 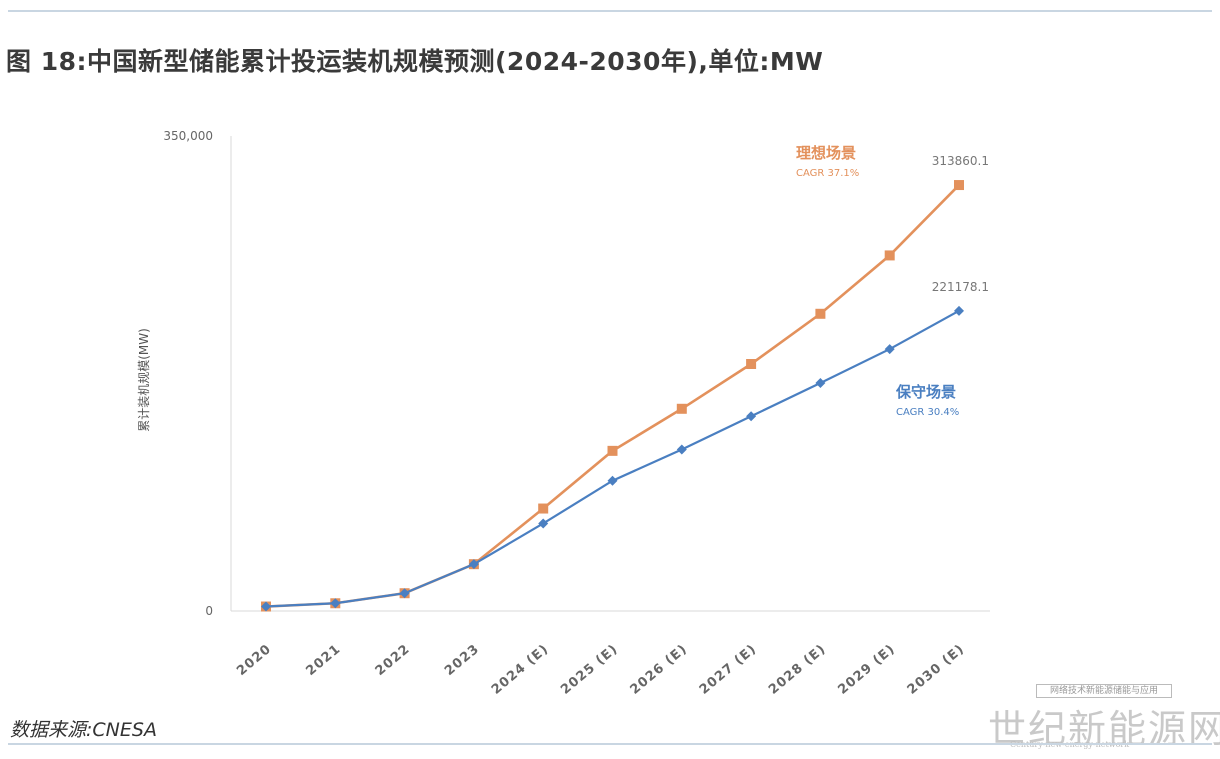 I want to click on ideal-scenario-cagr: CAGR 37.1%, so click(x=827, y=173).